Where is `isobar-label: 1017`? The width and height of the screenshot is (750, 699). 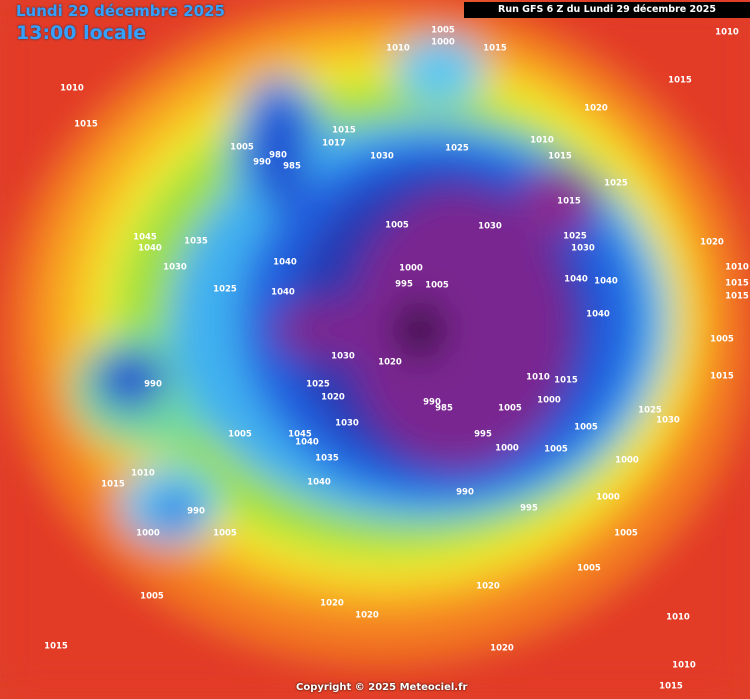
isobar-label: 1017 is located at coordinates (334, 144).